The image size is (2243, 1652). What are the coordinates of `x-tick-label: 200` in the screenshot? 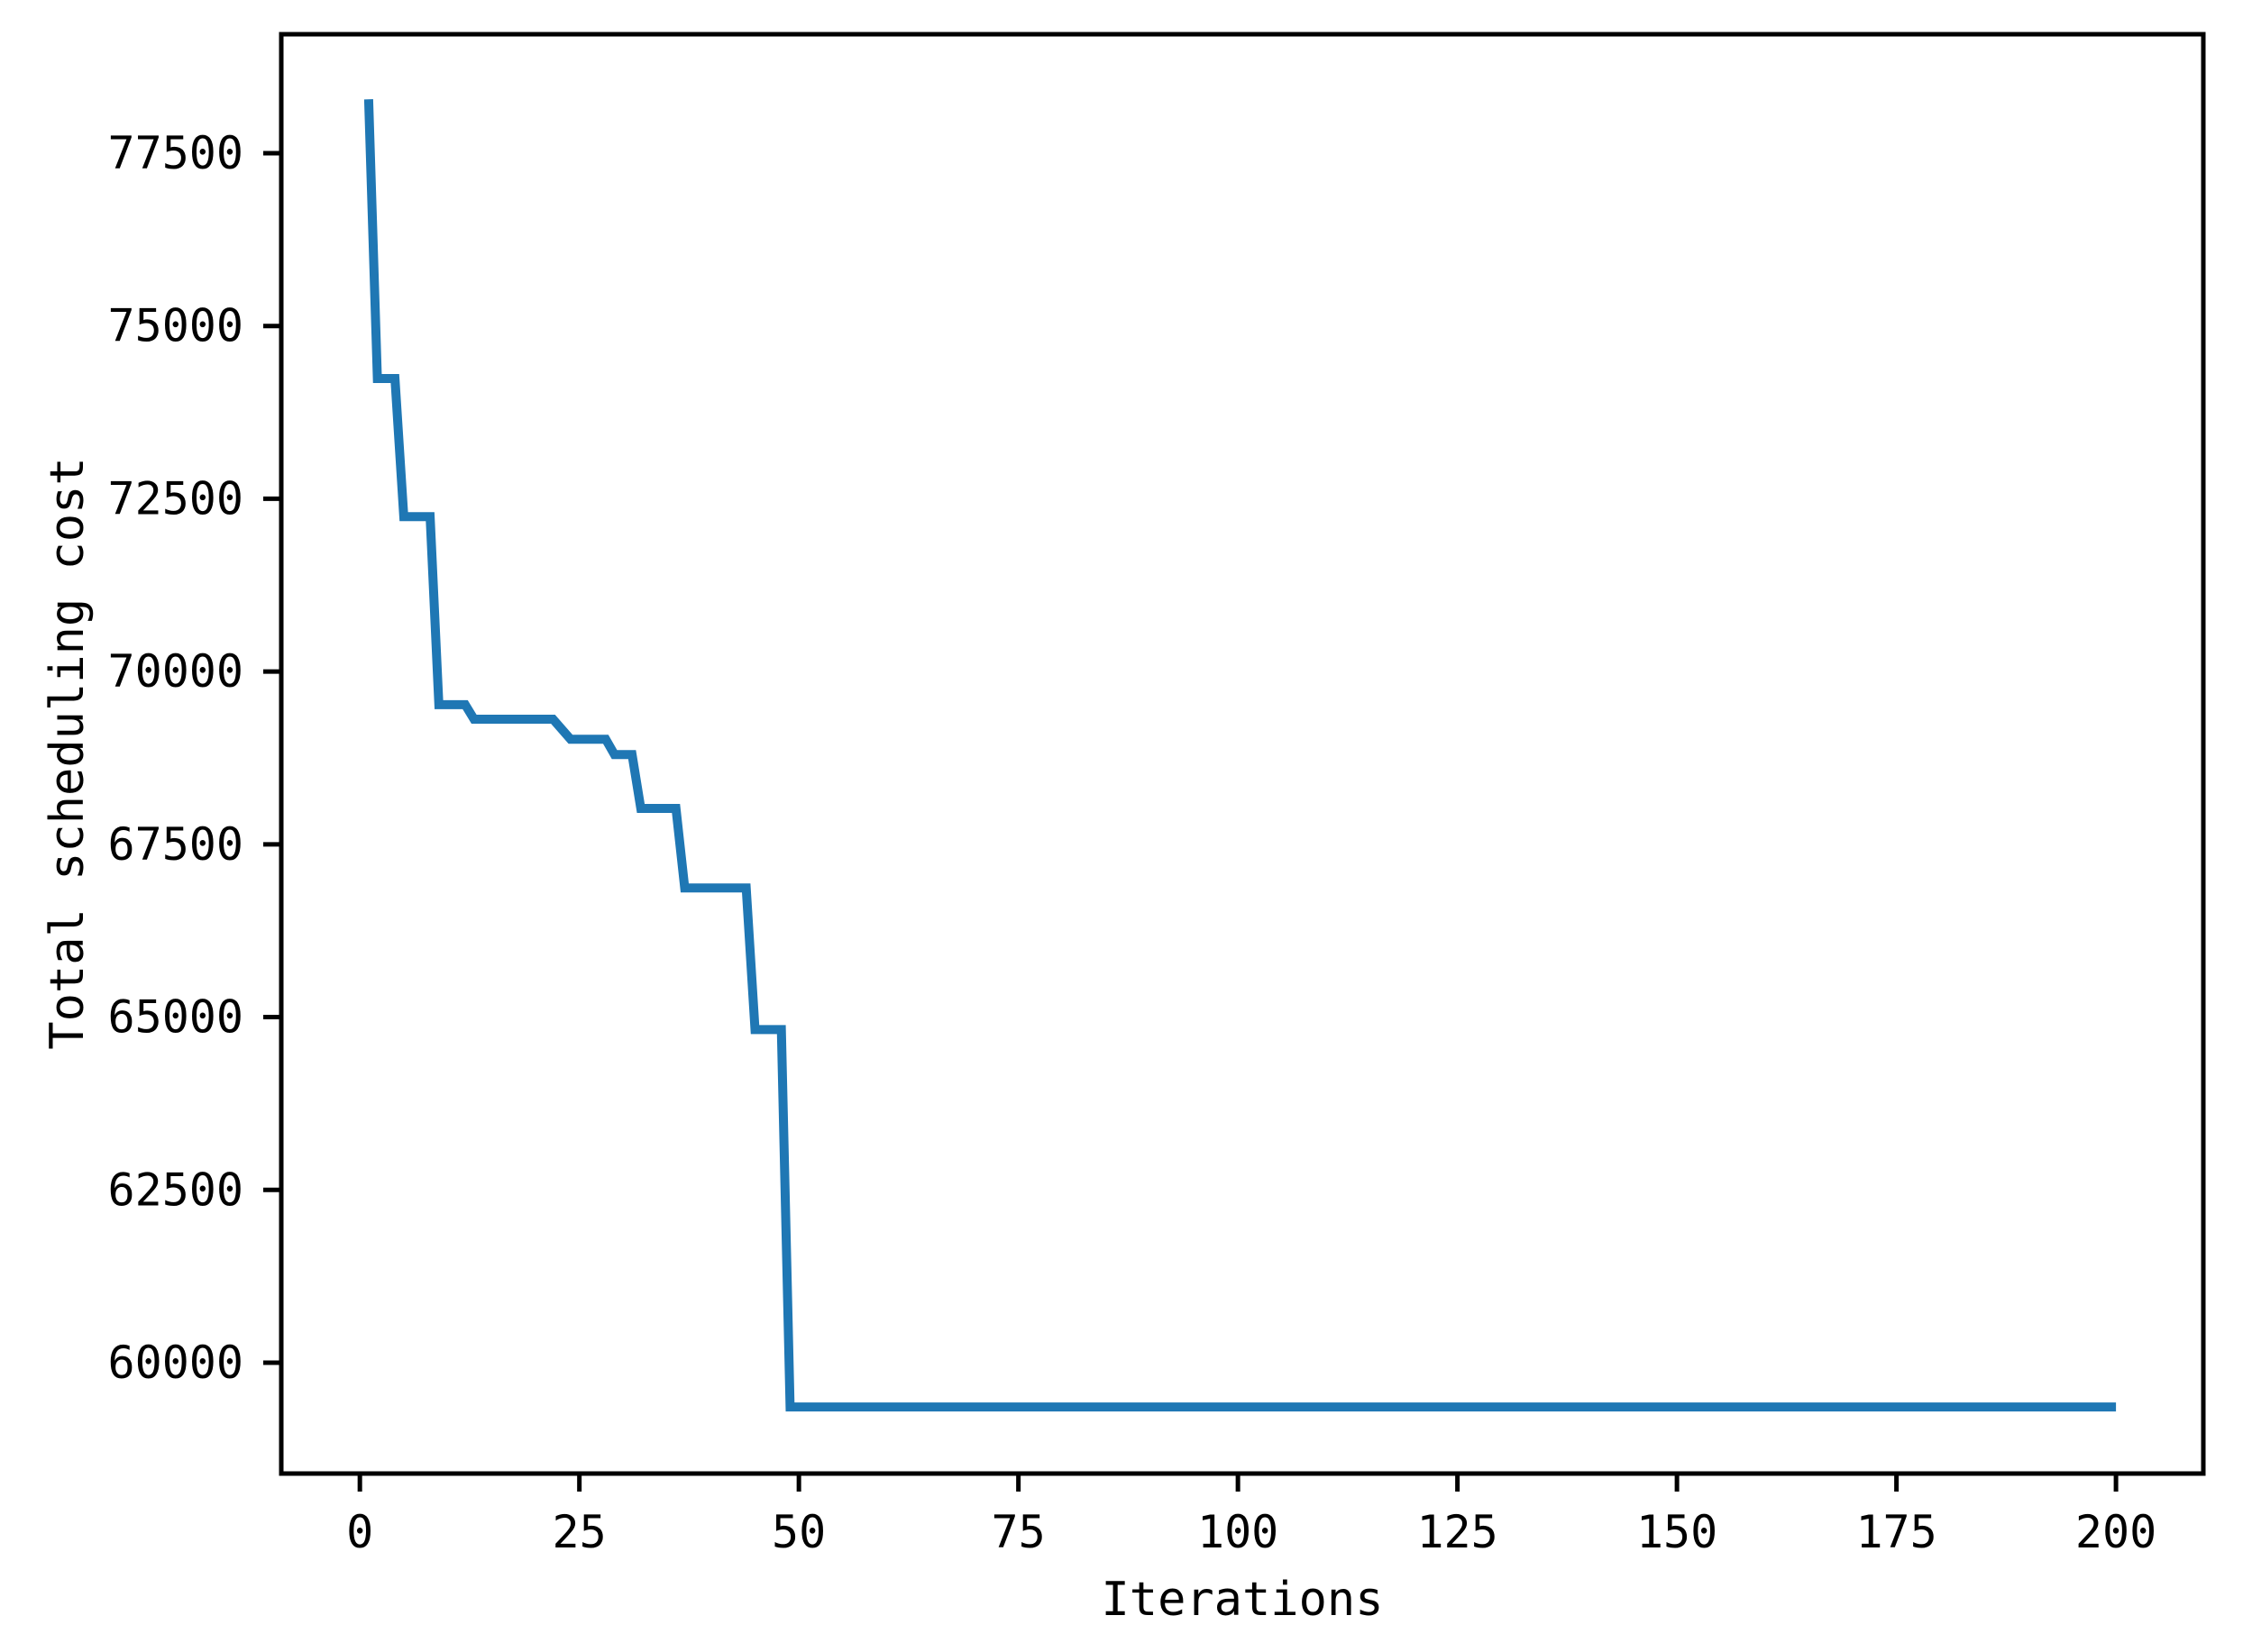 It's located at (2115, 1532).